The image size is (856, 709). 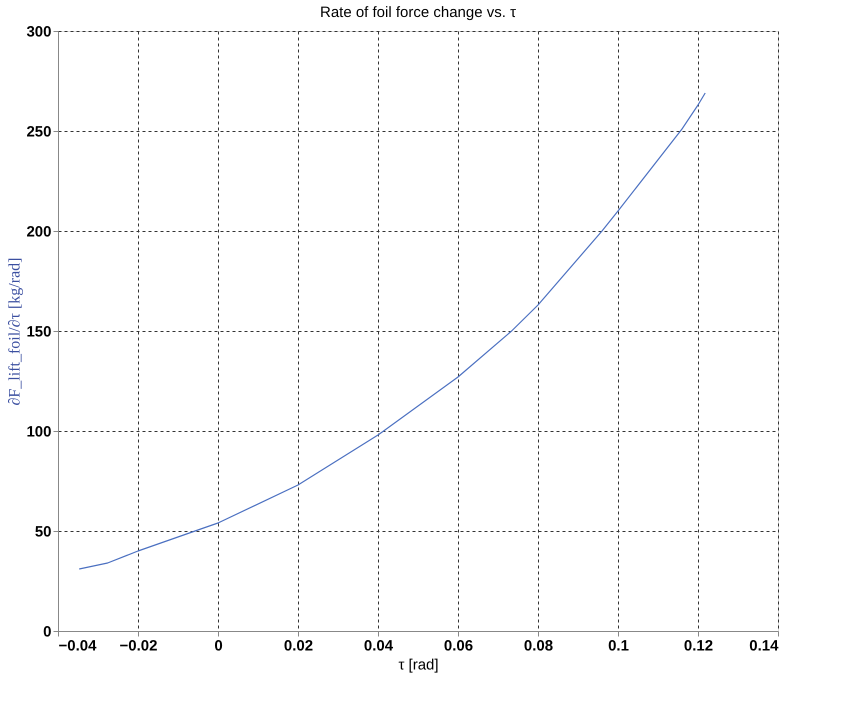 I want to click on chart-title: Rate of foil force change vs. τ, so click(x=418, y=12).